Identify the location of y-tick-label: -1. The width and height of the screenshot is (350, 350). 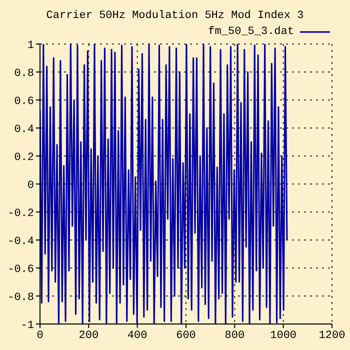
(27, 326).